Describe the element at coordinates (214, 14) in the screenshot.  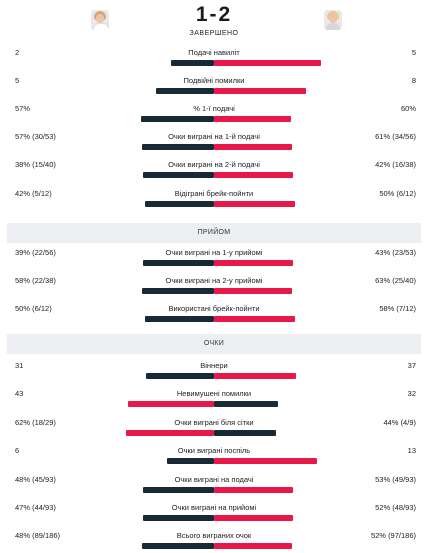
I see `match-score: 1-2` at that location.